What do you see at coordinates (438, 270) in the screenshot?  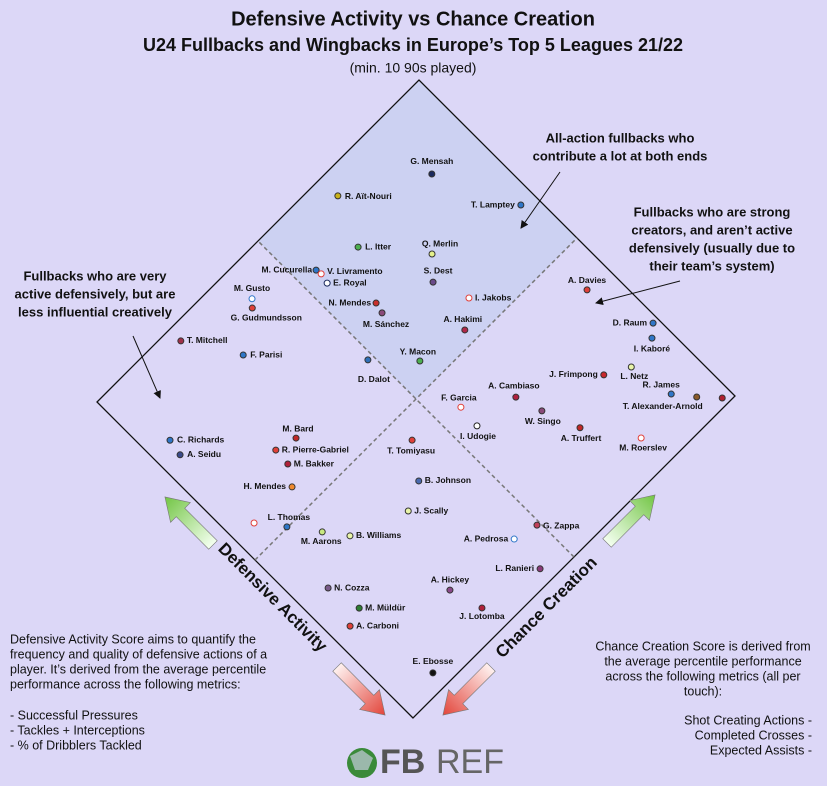 I see `point-label: S. Dest` at bounding box center [438, 270].